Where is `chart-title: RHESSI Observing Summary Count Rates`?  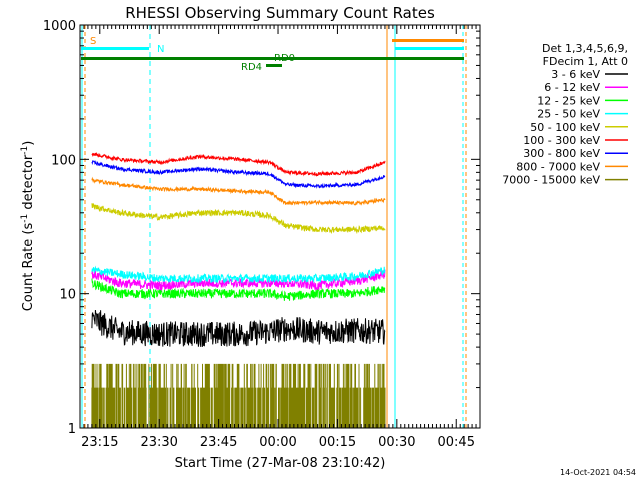 chart-title: RHESSI Observing Summary Count Rates is located at coordinates (280, 13).